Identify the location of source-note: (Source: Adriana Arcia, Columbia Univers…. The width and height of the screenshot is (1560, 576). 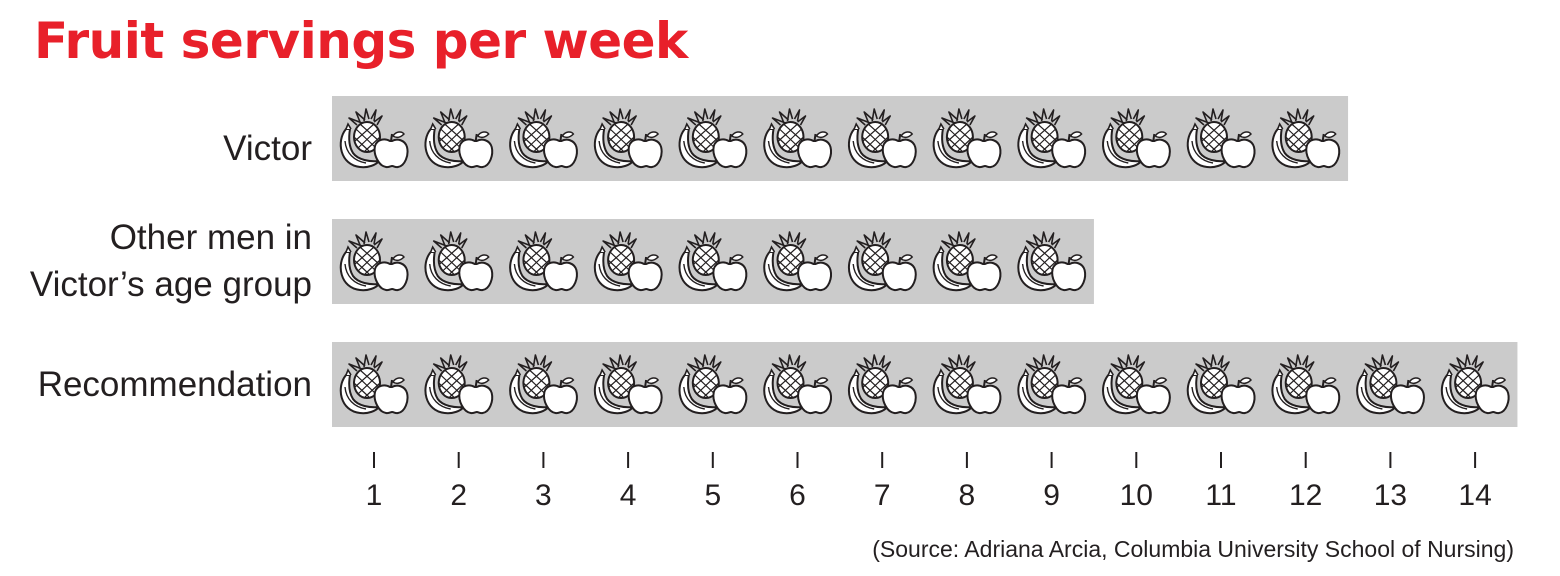
(1193, 549).